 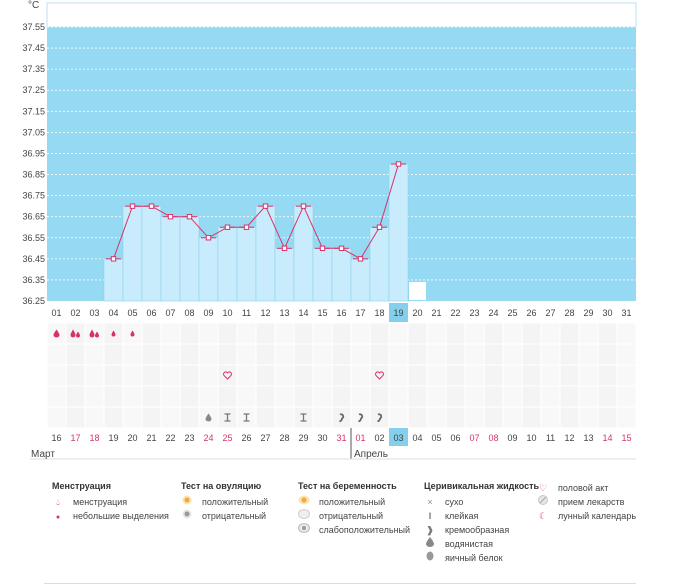 What do you see at coordinates (304, 516) in the screenshot?
I see `negative-pregnancy-icon` at bounding box center [304, 516].